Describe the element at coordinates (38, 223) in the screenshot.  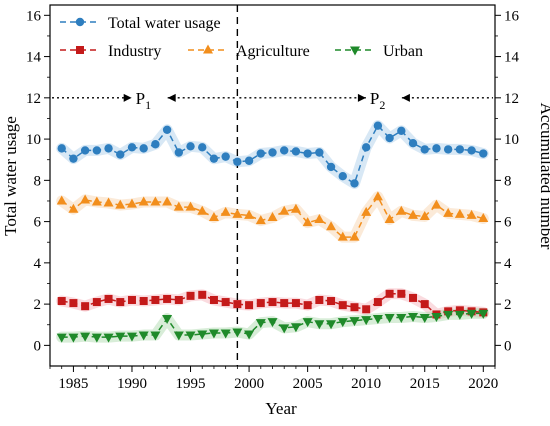
I see `y-tick-label: 6` at that location.